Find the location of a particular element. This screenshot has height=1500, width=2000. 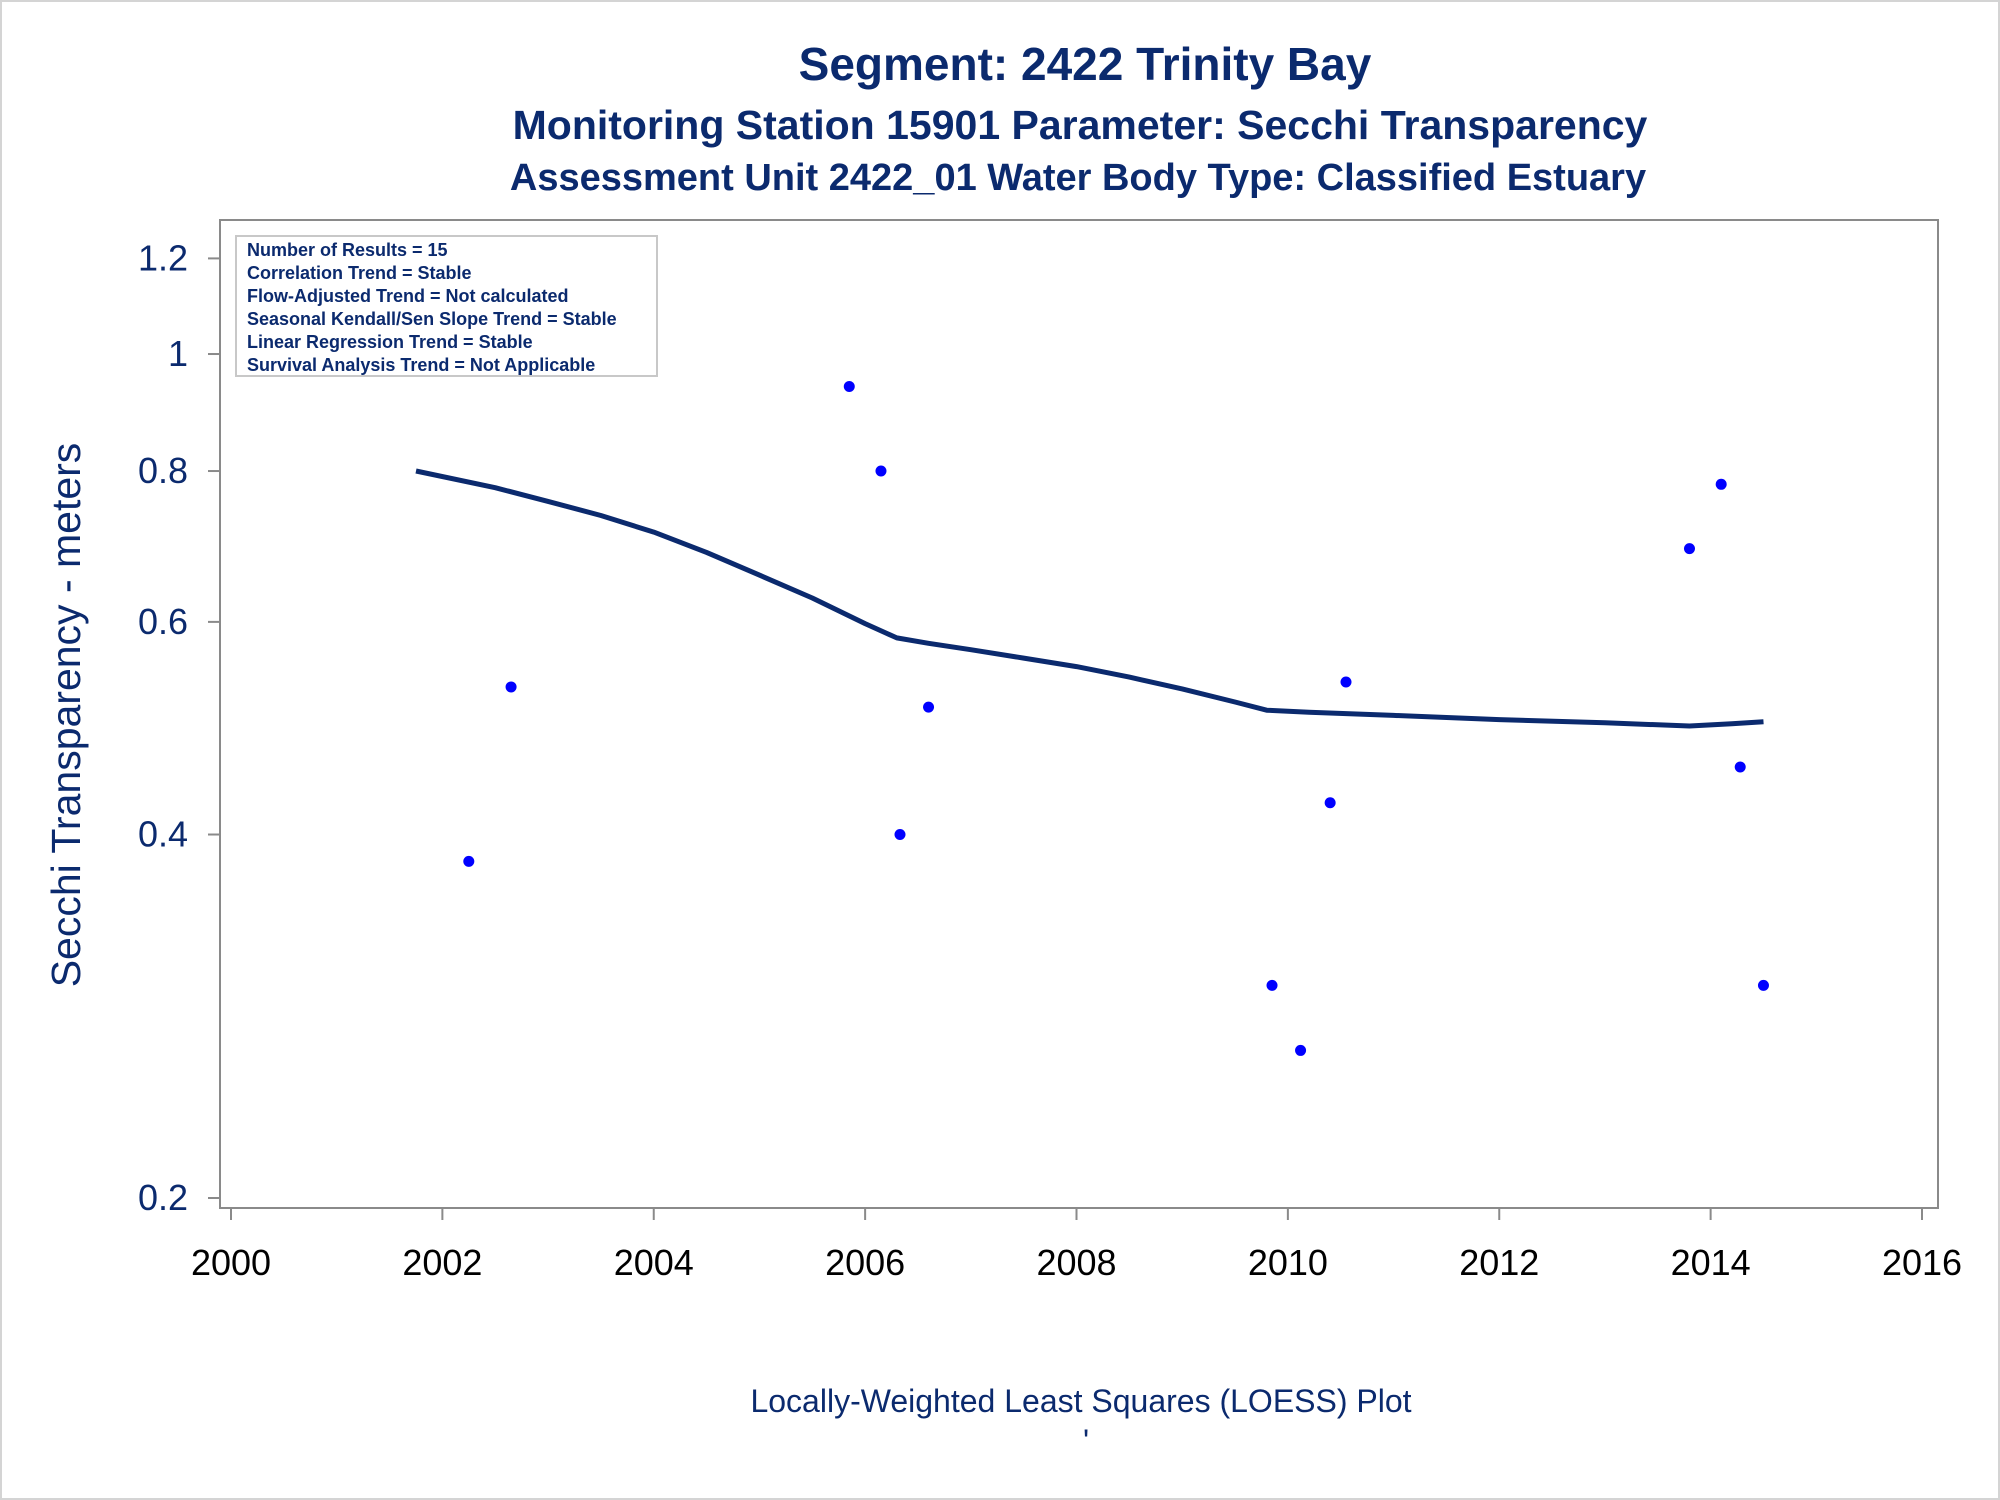

x-axis: 2000 2002 2004 2006 2008 2010 2012 2014 2016 is located at coordinates (1076, 1245).